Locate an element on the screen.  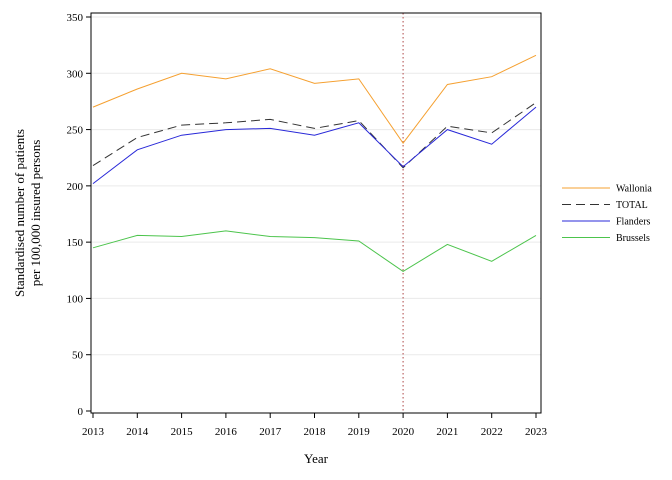
y-tick-label-100: 100 is located at coordinates (75, 299).